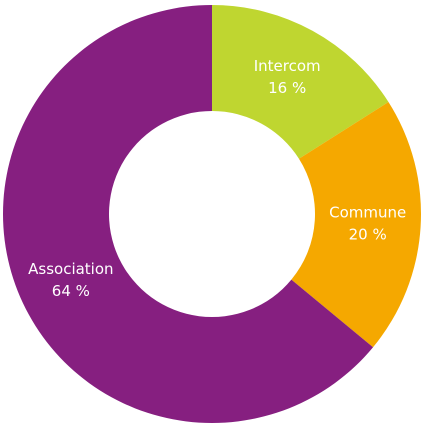 This screenshot has width=422, height=425. I want to click on slice-value-label: 20 %, so click(368, 234).